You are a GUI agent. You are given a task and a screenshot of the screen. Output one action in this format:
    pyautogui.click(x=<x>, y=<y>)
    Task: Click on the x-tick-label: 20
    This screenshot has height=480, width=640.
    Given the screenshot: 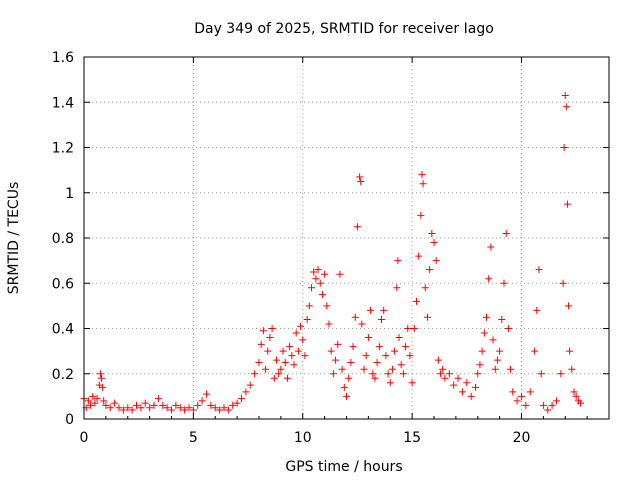 What is the action you would take?
    pyautogui.click(x=522, y=438)
    